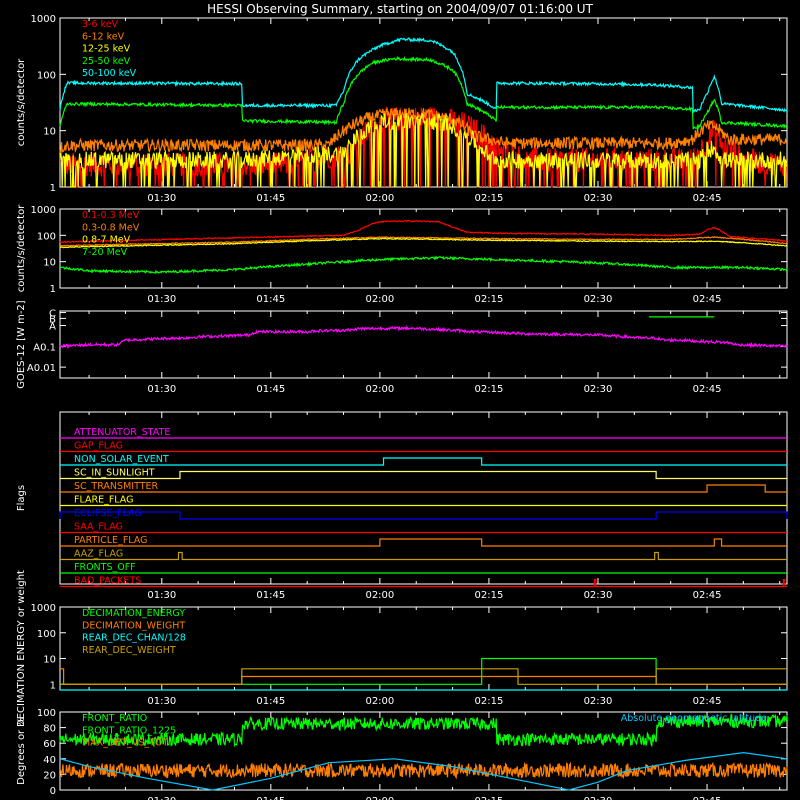  Describe the element at coordinates (52, 314) in the screenshot. I see `panel-2-ytick-label-4: C` at that location.